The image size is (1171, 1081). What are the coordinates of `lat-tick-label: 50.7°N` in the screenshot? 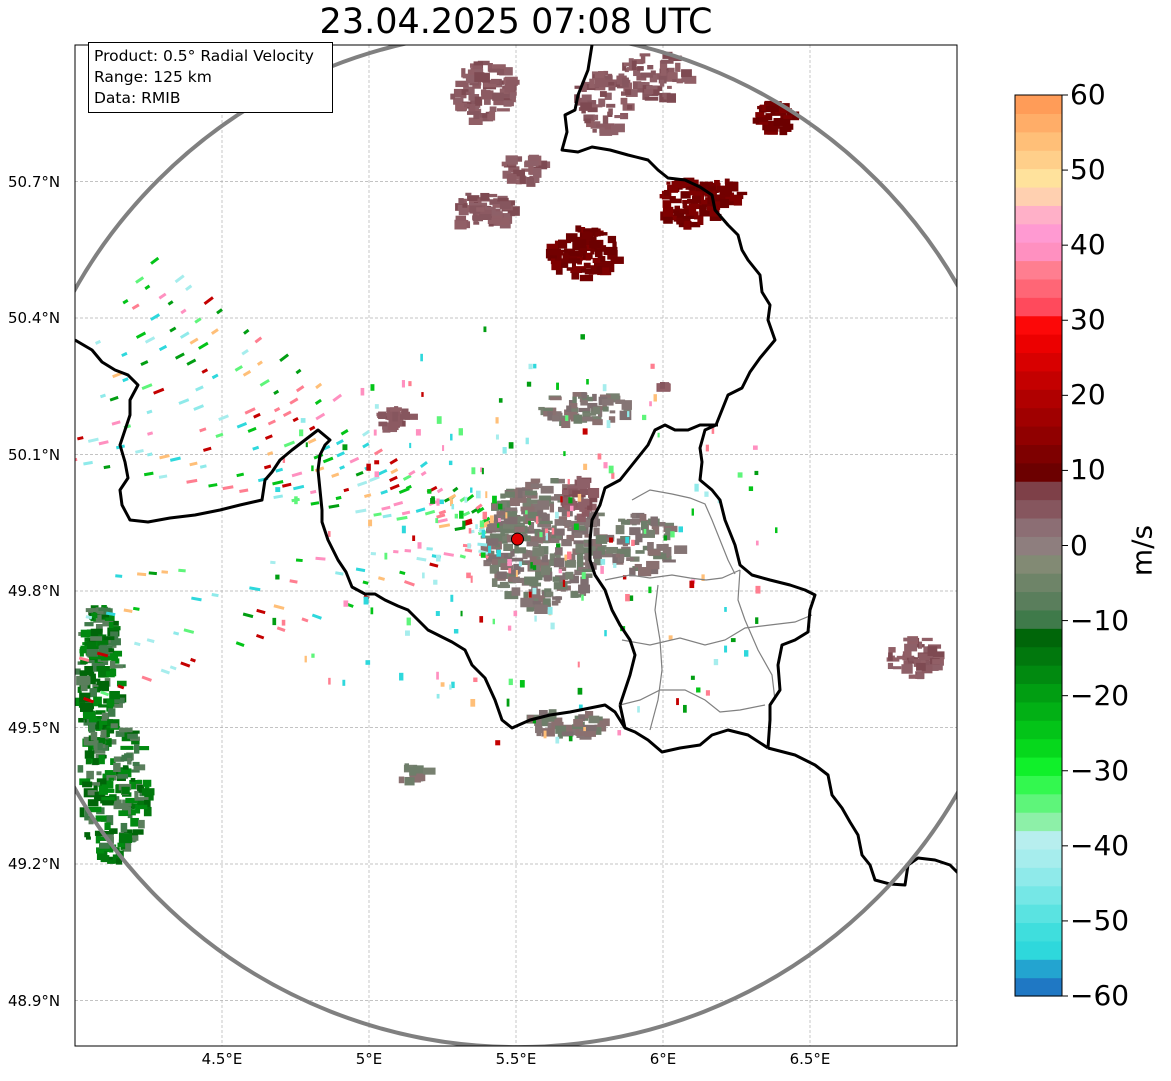 It's located at (34, 181).